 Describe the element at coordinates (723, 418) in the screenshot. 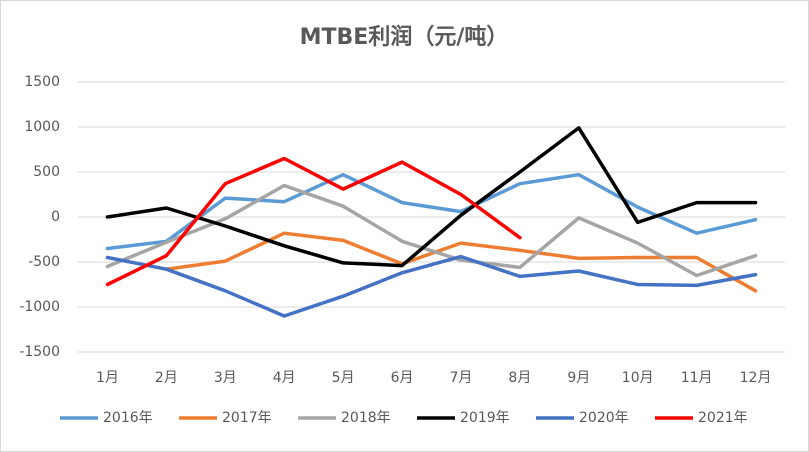

I see `legend-label: 2021年` at that location.